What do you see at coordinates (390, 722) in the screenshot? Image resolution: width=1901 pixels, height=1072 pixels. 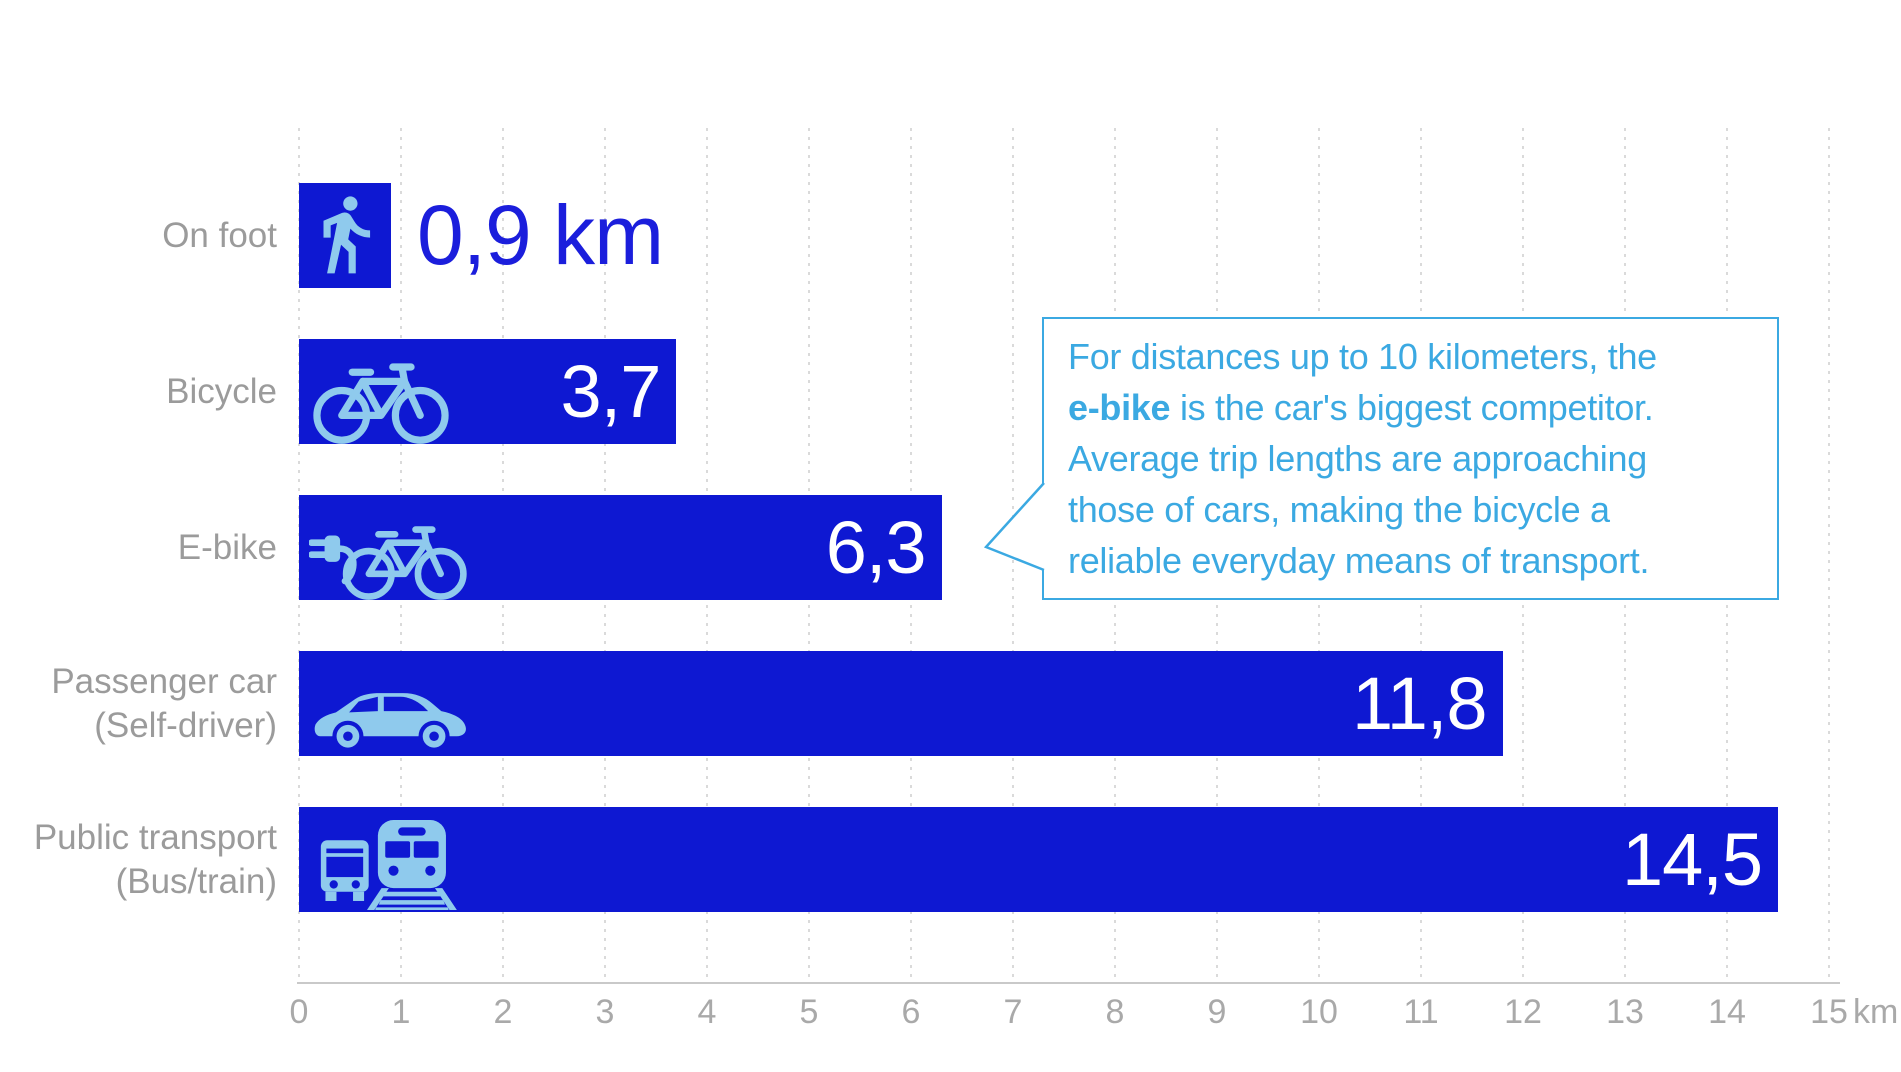 I see `car-icon` at bounding box center [390, 722].